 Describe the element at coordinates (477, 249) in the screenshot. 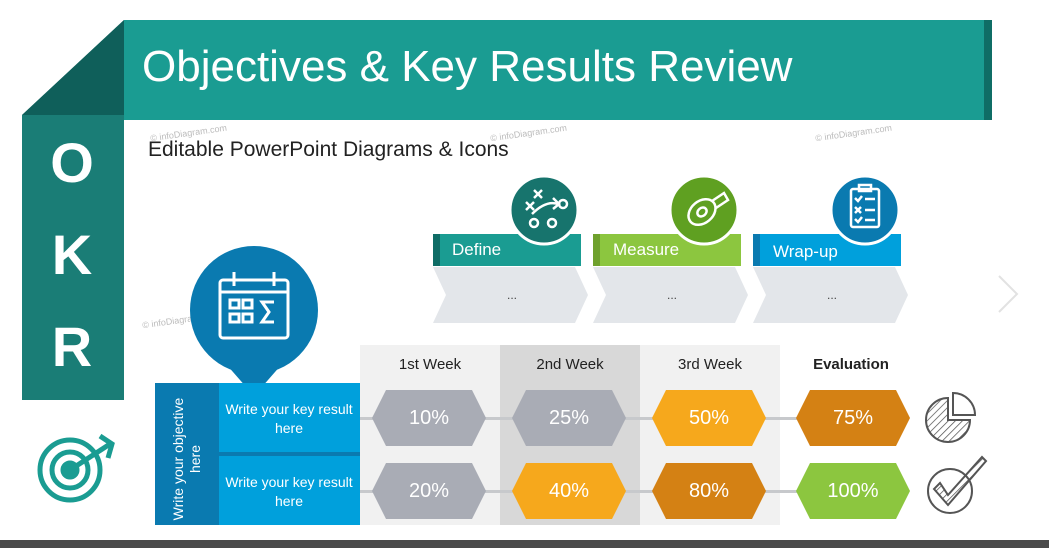

I see `process-define-label: Define` at that location.